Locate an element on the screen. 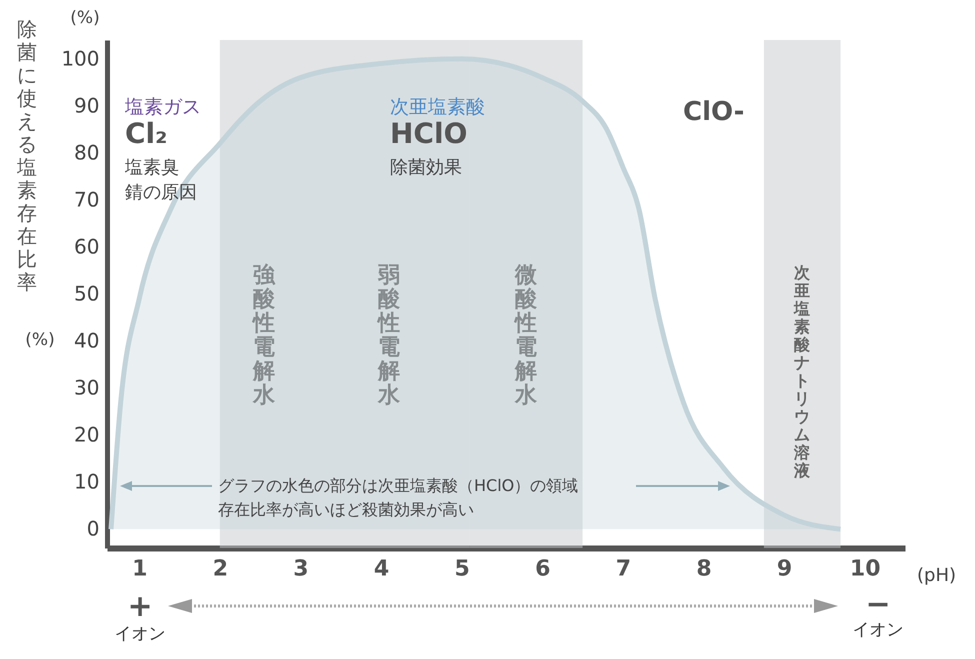  y-tick-label: 50 is located at coordinates (87, 294).